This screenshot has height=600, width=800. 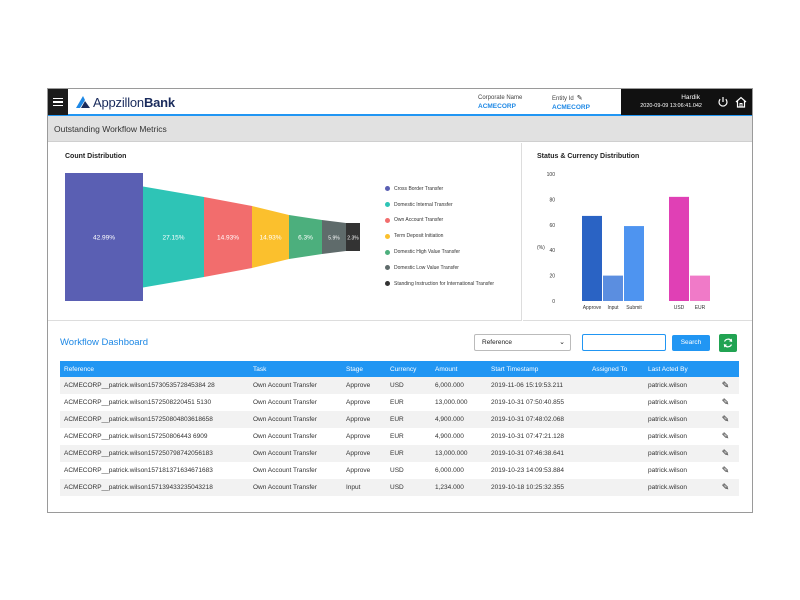 I want to click on user-name: Hardik, so click(x=690, y=97).